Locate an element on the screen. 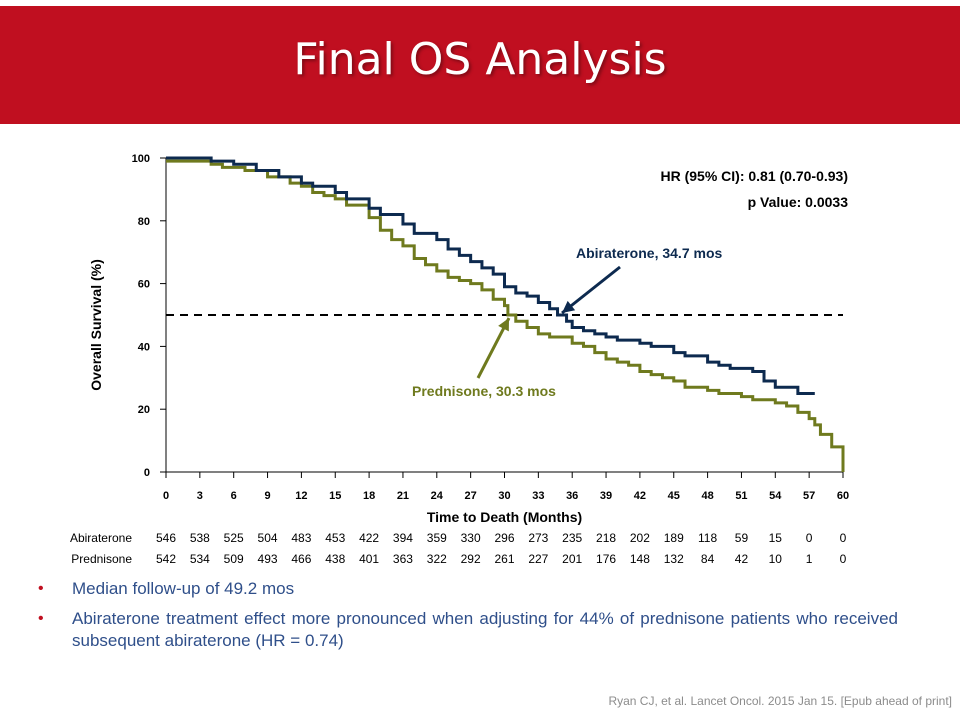 The height and width of the screenshot is (720, 960). bullet-text: Median follow-up of 49.2 mos is located at coordinates (183, 588).